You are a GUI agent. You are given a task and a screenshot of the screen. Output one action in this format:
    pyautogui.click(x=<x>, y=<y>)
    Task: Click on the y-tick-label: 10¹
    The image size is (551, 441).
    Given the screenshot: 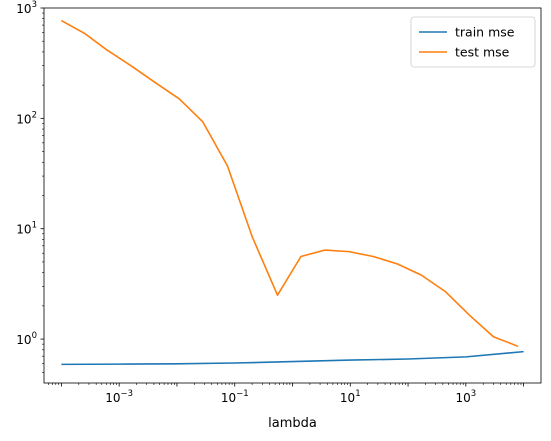 What is the action you would take?
    pyautogui.click(x=26, y=229)
    